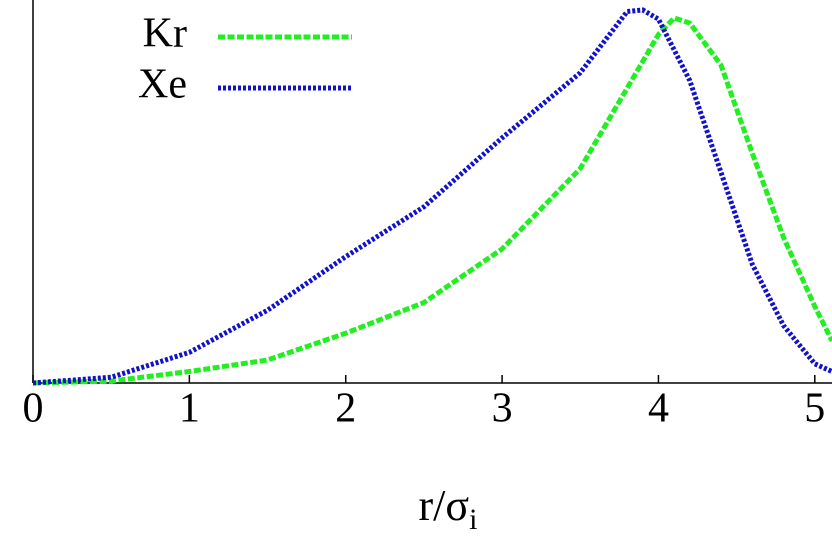  Describe the element at coordinates (165, 34) in the screenshot. I see `legend-label: Kr` at that location.